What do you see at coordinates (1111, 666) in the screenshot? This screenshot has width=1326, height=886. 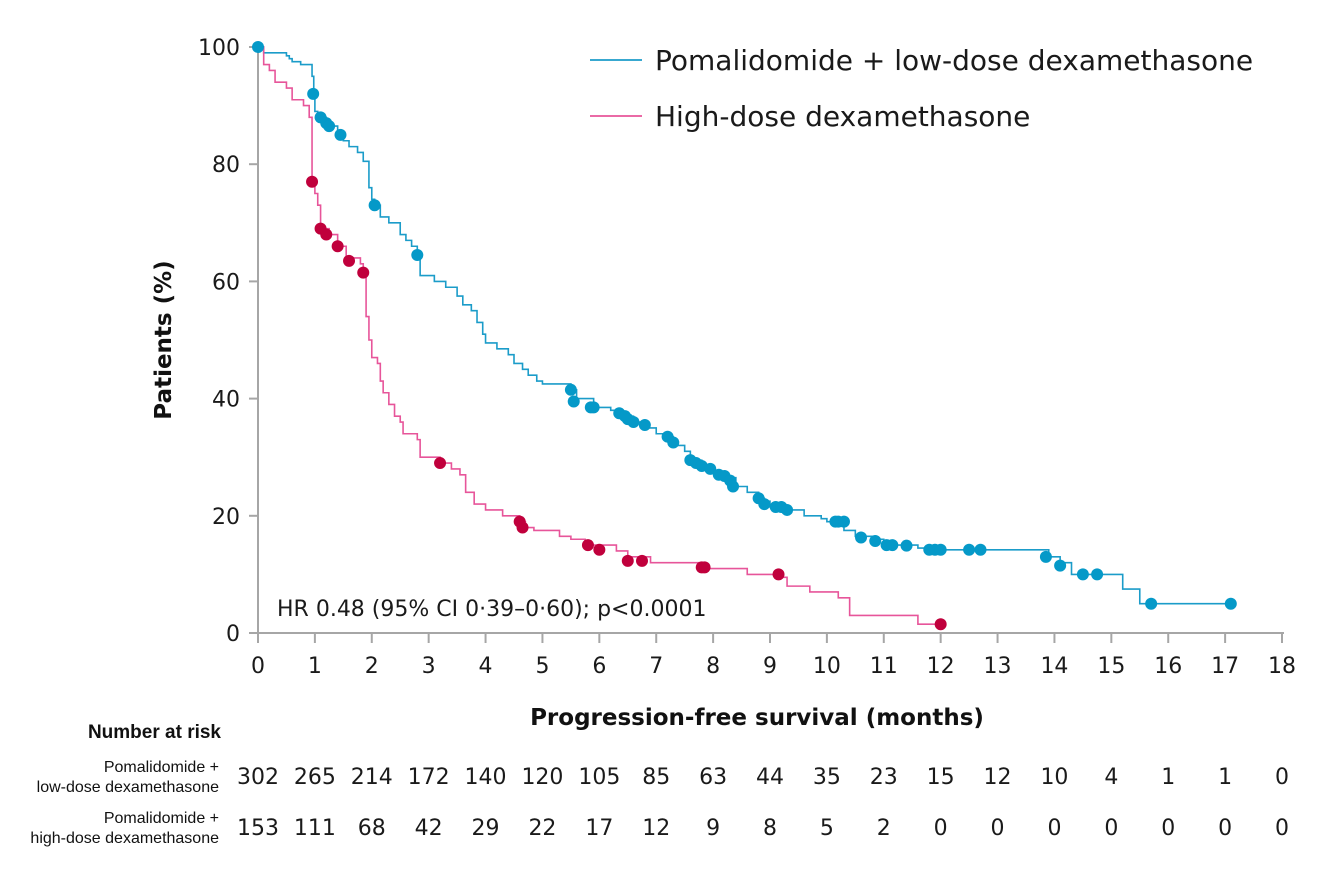 I see `x-tick-label: 15` at bounding box center [1111, 666].